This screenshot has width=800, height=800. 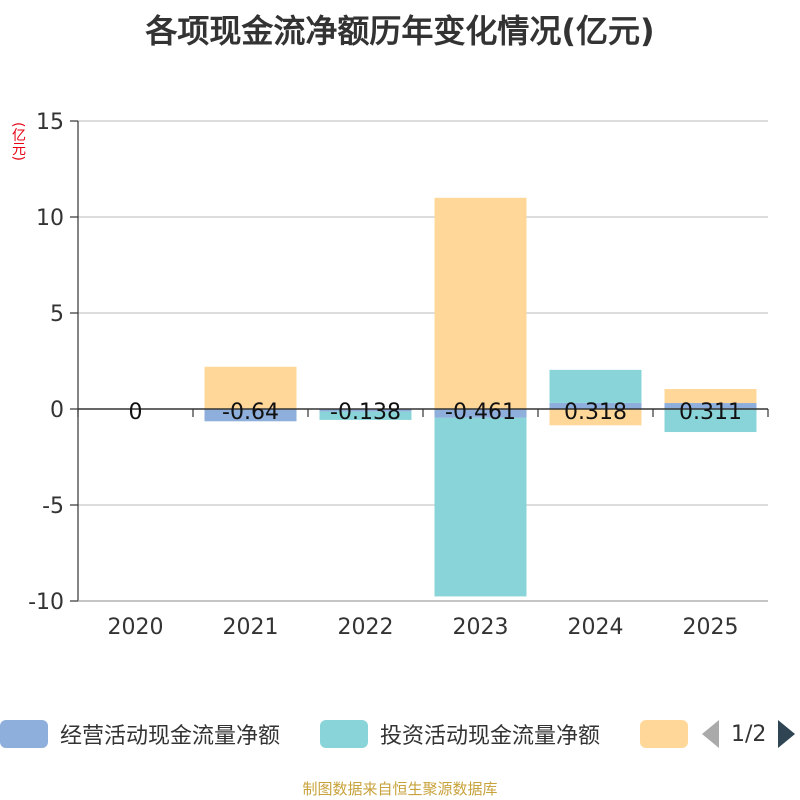 I want to click on legend-swatch-financing, so click(x=664, y=734).